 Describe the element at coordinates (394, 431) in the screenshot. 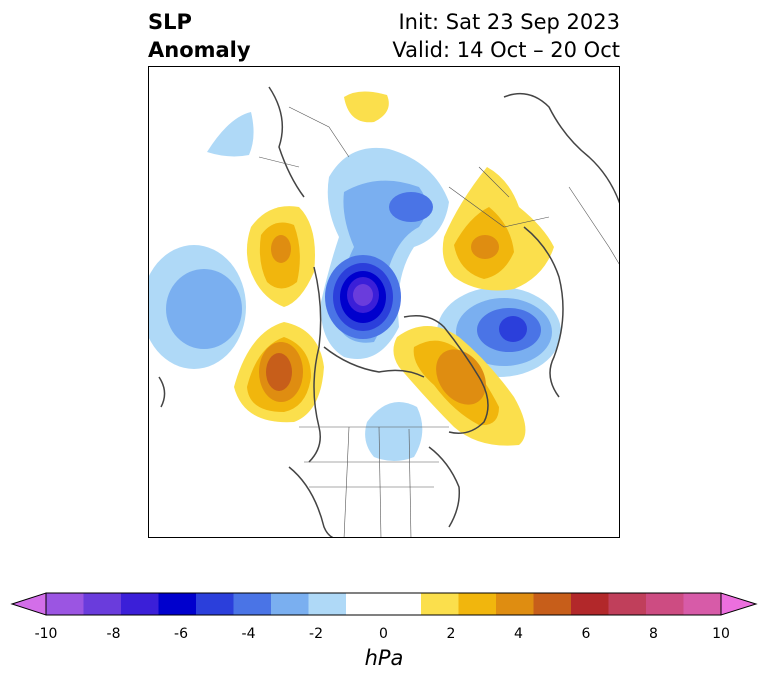

I see `anomaly-low-north-america` at that location.